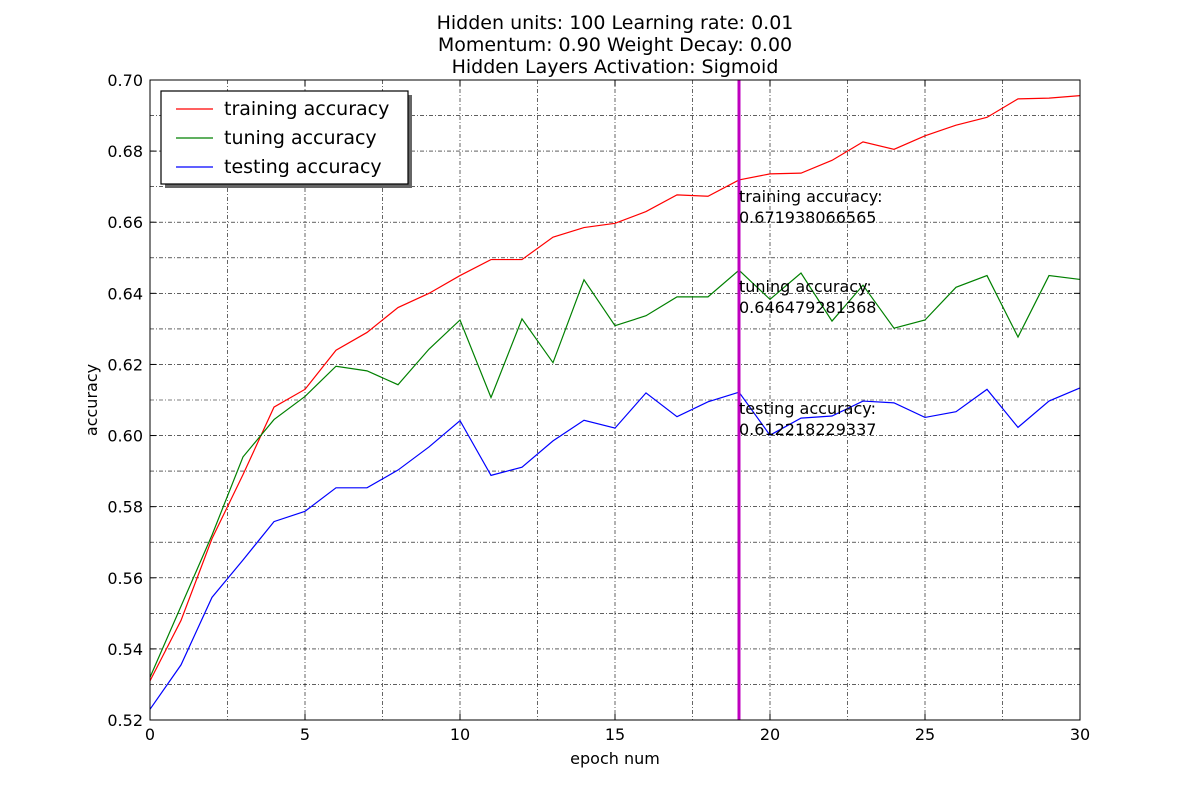  Describe the element at coordinates (150, 734) in the screenshot. I see `x-tick-label: 0` at that location.